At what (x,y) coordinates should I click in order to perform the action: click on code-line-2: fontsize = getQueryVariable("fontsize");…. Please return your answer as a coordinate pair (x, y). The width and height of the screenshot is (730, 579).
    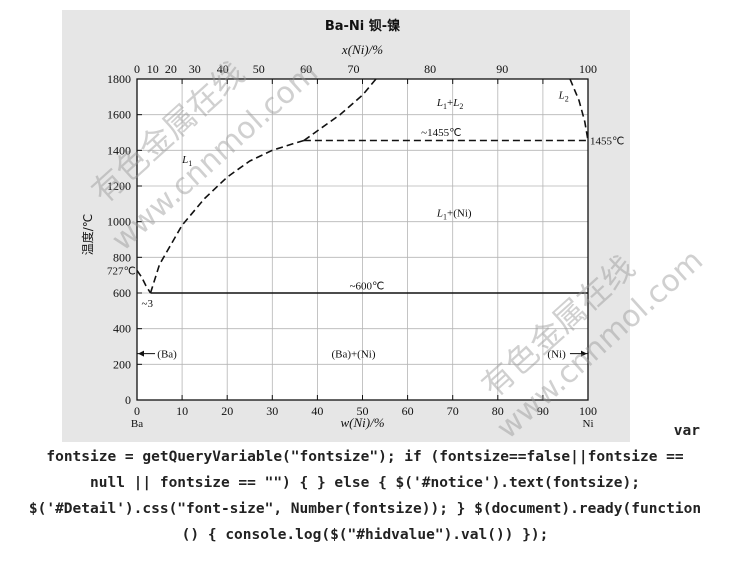
    Looking at the image, I should click on (365, 457).